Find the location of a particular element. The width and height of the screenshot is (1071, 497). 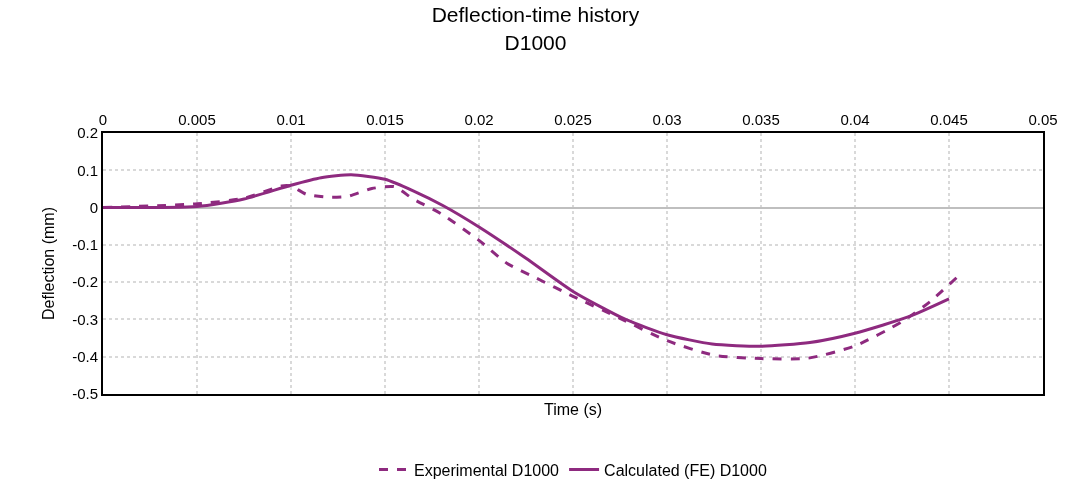

x-tick-label: 0.045 is located at coordinates (949, 119).